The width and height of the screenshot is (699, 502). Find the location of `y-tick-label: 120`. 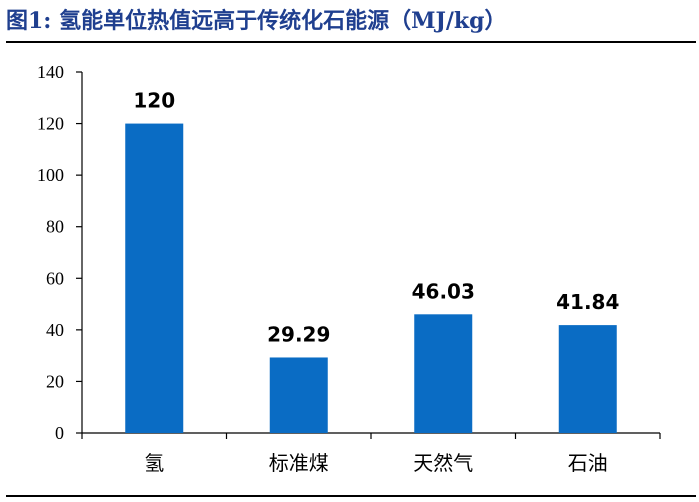

y-tick-label: 120 is located at coordinates (50, 124).